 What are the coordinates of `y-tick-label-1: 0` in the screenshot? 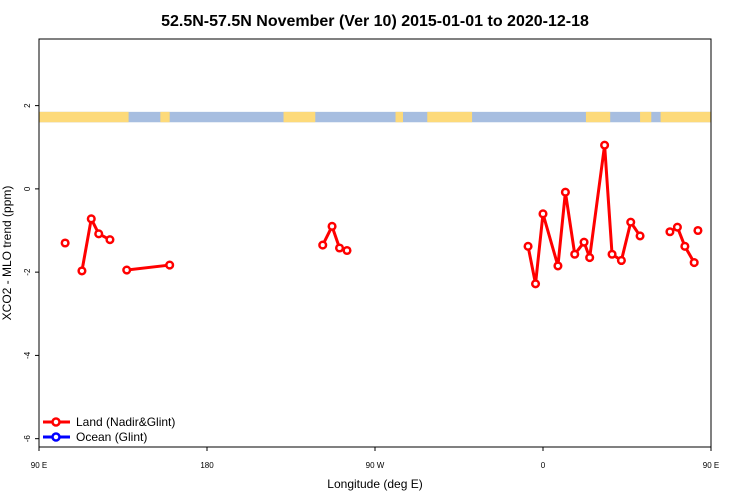 It's located at (27, 188).